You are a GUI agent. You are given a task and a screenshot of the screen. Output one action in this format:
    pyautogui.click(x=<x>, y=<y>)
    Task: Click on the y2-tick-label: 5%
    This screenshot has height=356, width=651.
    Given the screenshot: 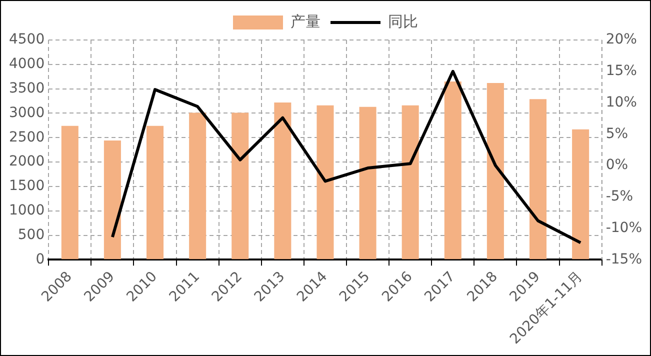 What is the action you would take?
    pyautogui.click(x=617, y=134)
    